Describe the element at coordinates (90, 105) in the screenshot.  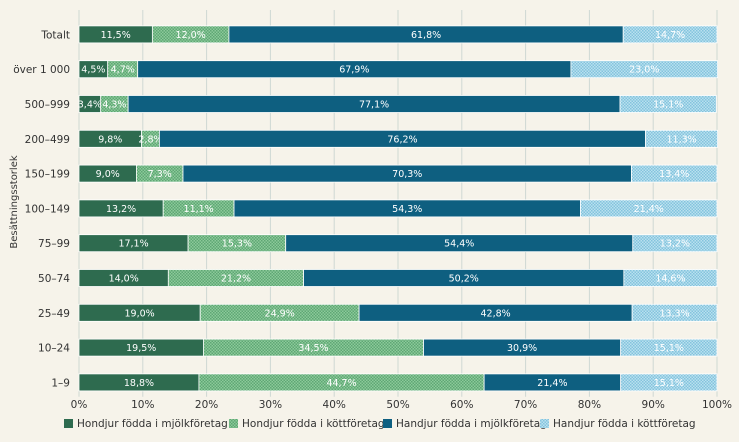
I see `data-label: 3,4%` at that location.